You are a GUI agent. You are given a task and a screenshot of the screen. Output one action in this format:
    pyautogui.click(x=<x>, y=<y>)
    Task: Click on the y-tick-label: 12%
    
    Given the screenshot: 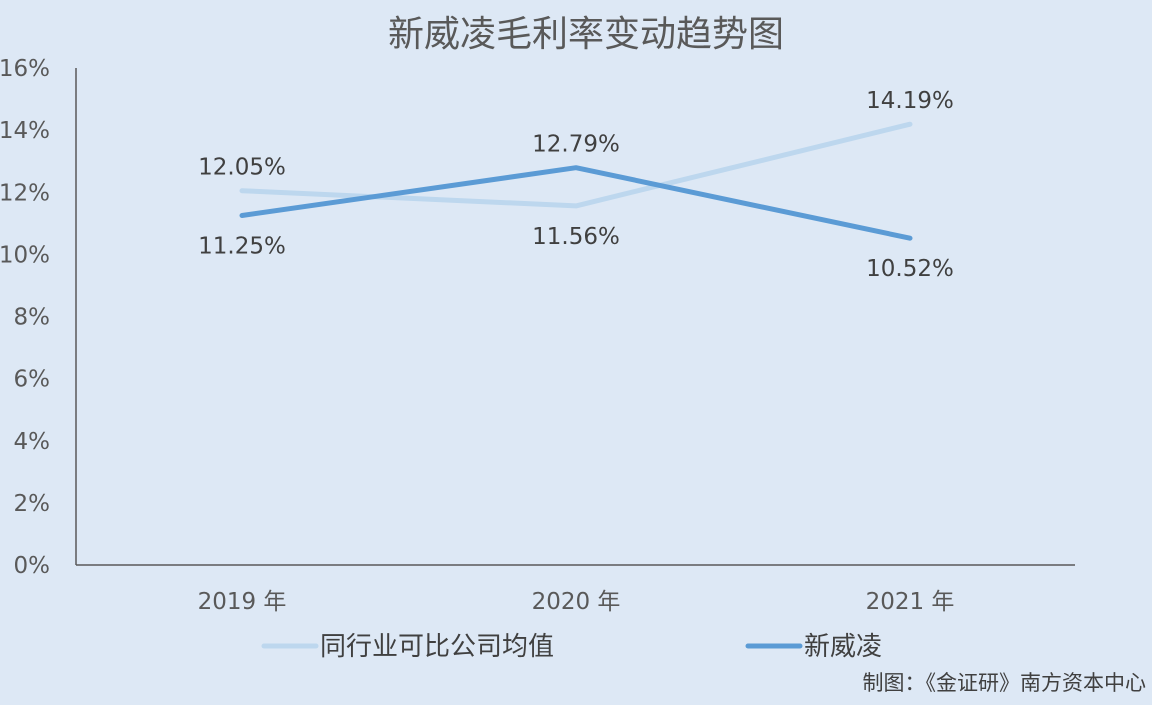 What is the action you would take?
    pyautogui.click(x=25, y=193)
    